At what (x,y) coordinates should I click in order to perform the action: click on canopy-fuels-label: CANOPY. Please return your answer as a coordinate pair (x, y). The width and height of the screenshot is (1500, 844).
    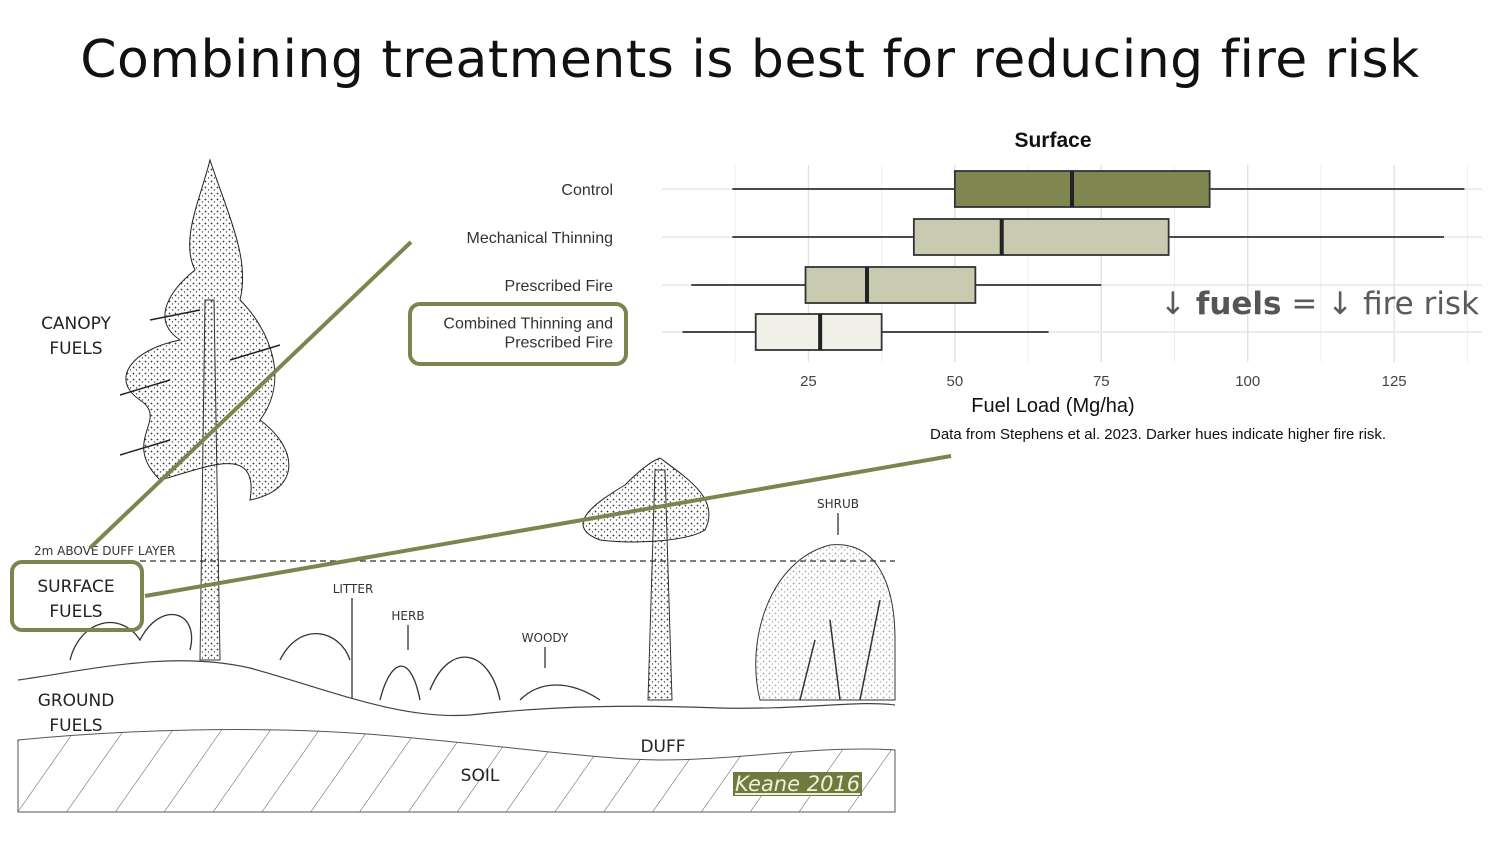
    Looking at the image, I should click on (76, 324).